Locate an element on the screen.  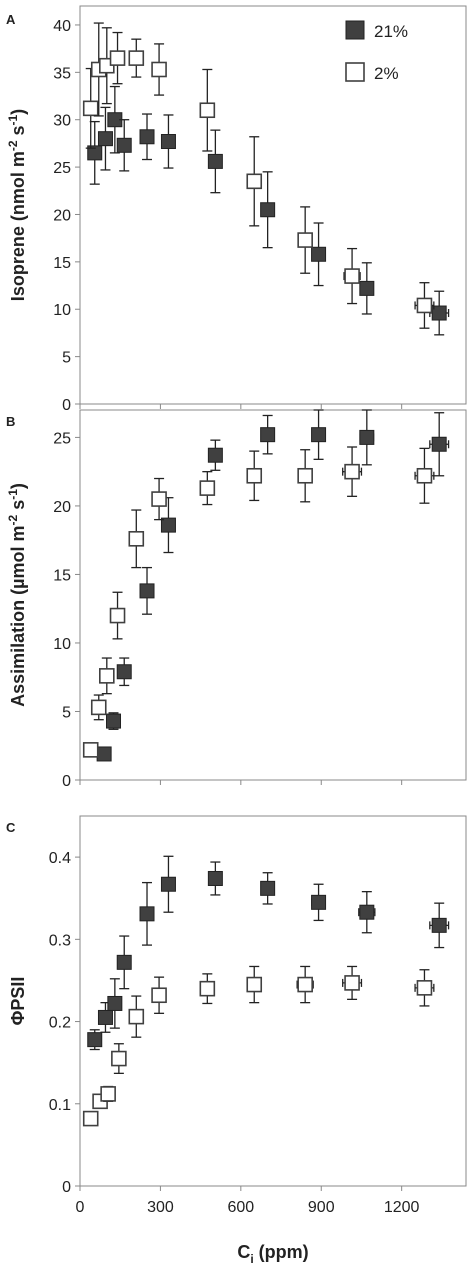
series-filled is located at coordinates (268, 953).